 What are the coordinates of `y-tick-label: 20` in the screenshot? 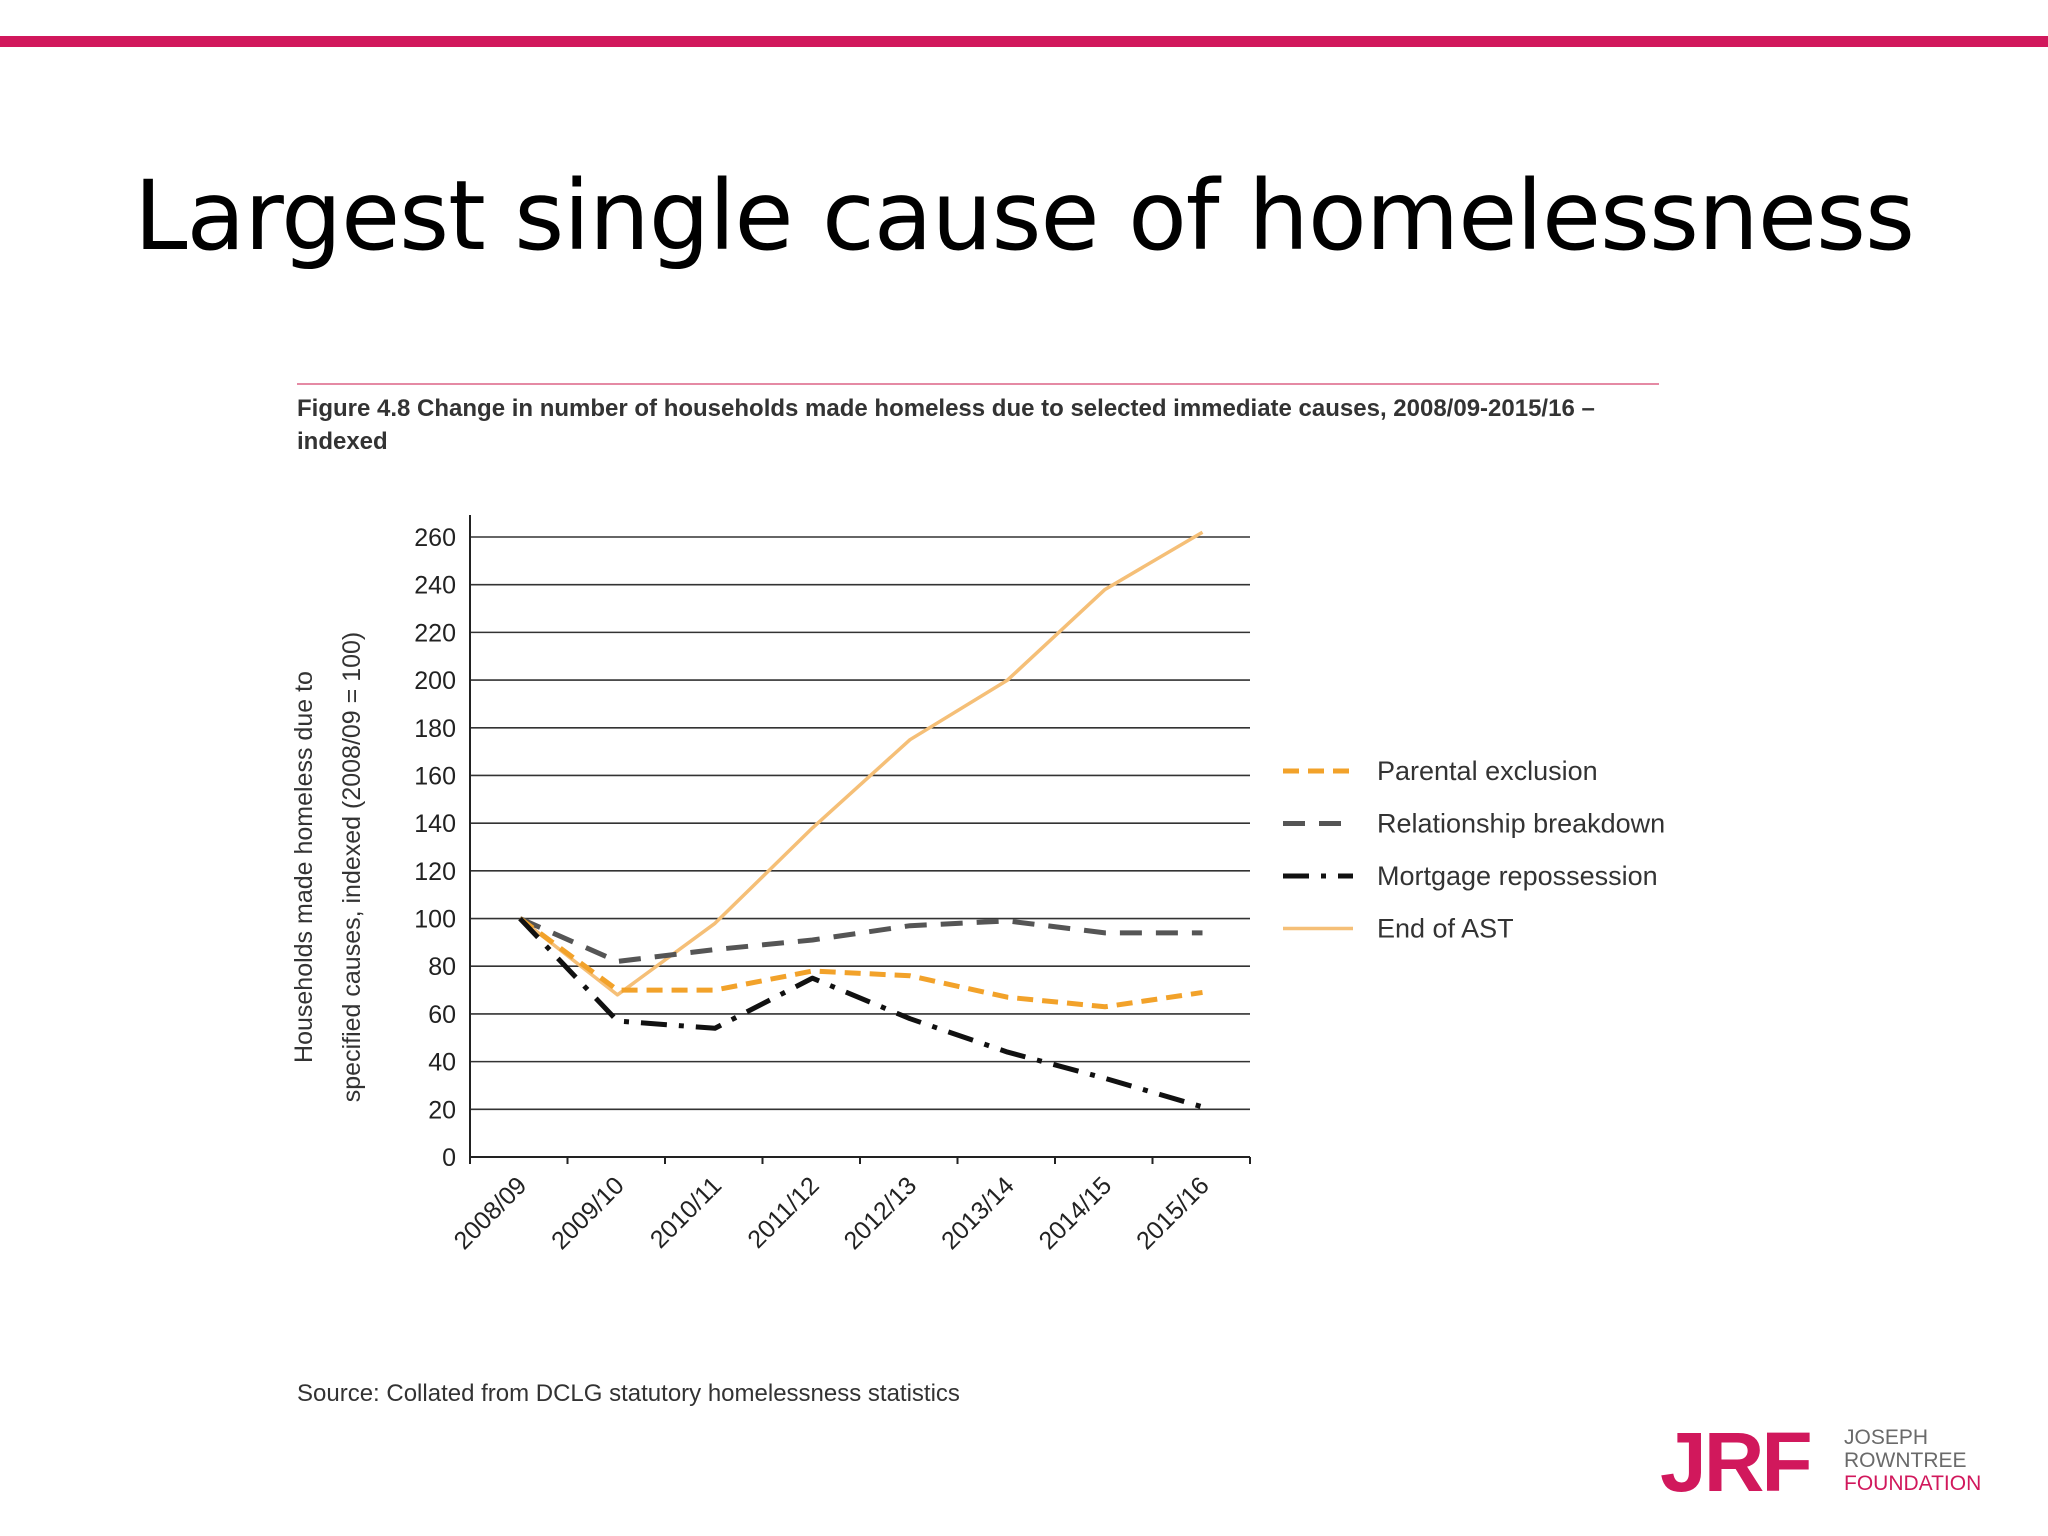 It's located at (442, 1110).